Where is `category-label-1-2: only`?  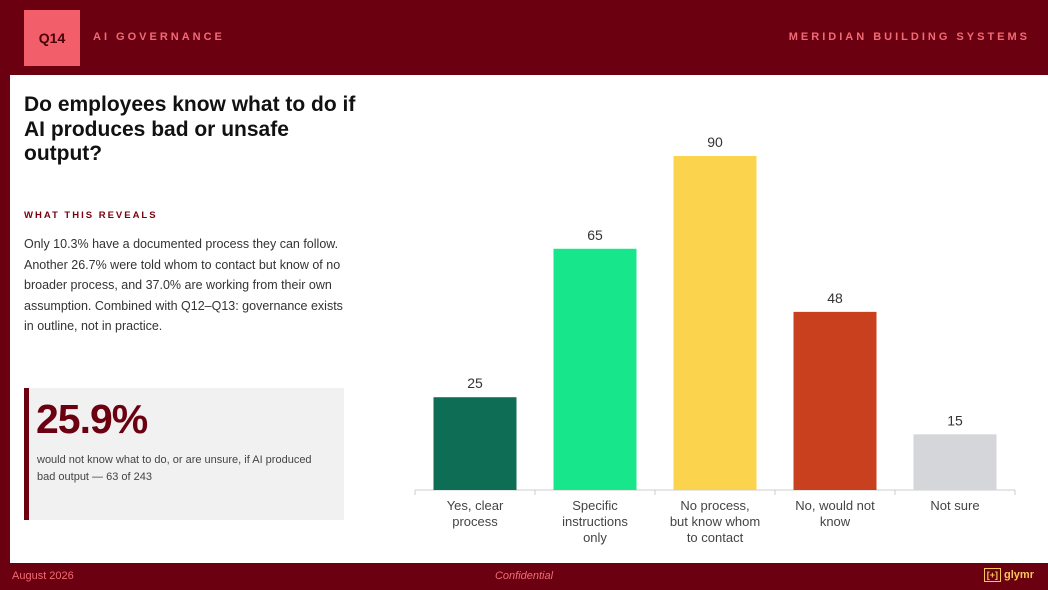 category-label-1-2: only is located at coordinates (595, 537).